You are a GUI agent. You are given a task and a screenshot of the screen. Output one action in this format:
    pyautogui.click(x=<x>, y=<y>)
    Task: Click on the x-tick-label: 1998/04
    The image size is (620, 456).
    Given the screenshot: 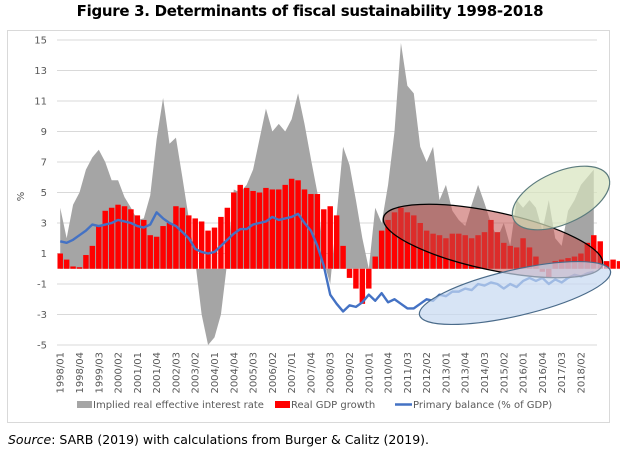 What is the action you would take?
    pyautogui.click(x=80, y=373)
    